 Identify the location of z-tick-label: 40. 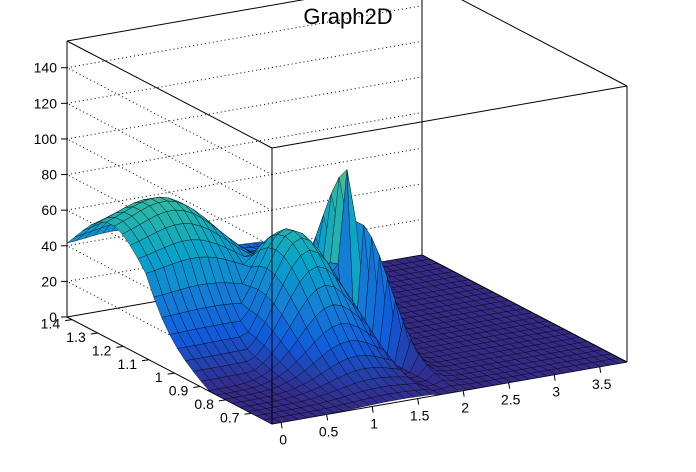
(49, 246).